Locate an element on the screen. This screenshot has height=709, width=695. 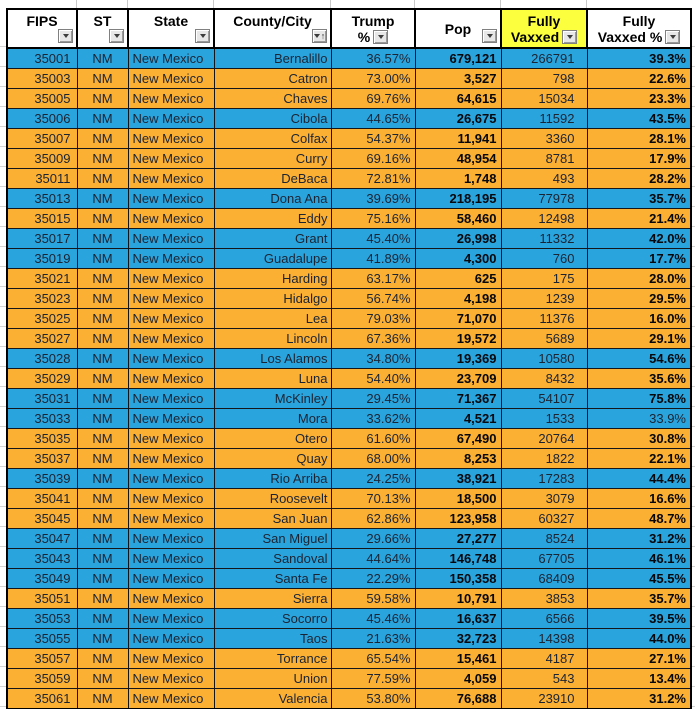
cell-trump-pct: 44.64% is located at coordinates (373, 558).